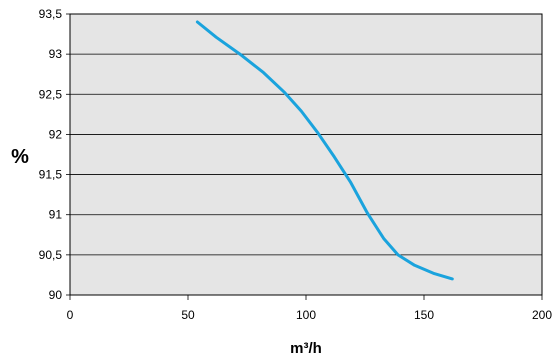 The image size is (555, 358). What do you see at coordinates (51, 14) in the screenshot?
I see `y-tick-label: 93,5` at bounding box center [51, 14].